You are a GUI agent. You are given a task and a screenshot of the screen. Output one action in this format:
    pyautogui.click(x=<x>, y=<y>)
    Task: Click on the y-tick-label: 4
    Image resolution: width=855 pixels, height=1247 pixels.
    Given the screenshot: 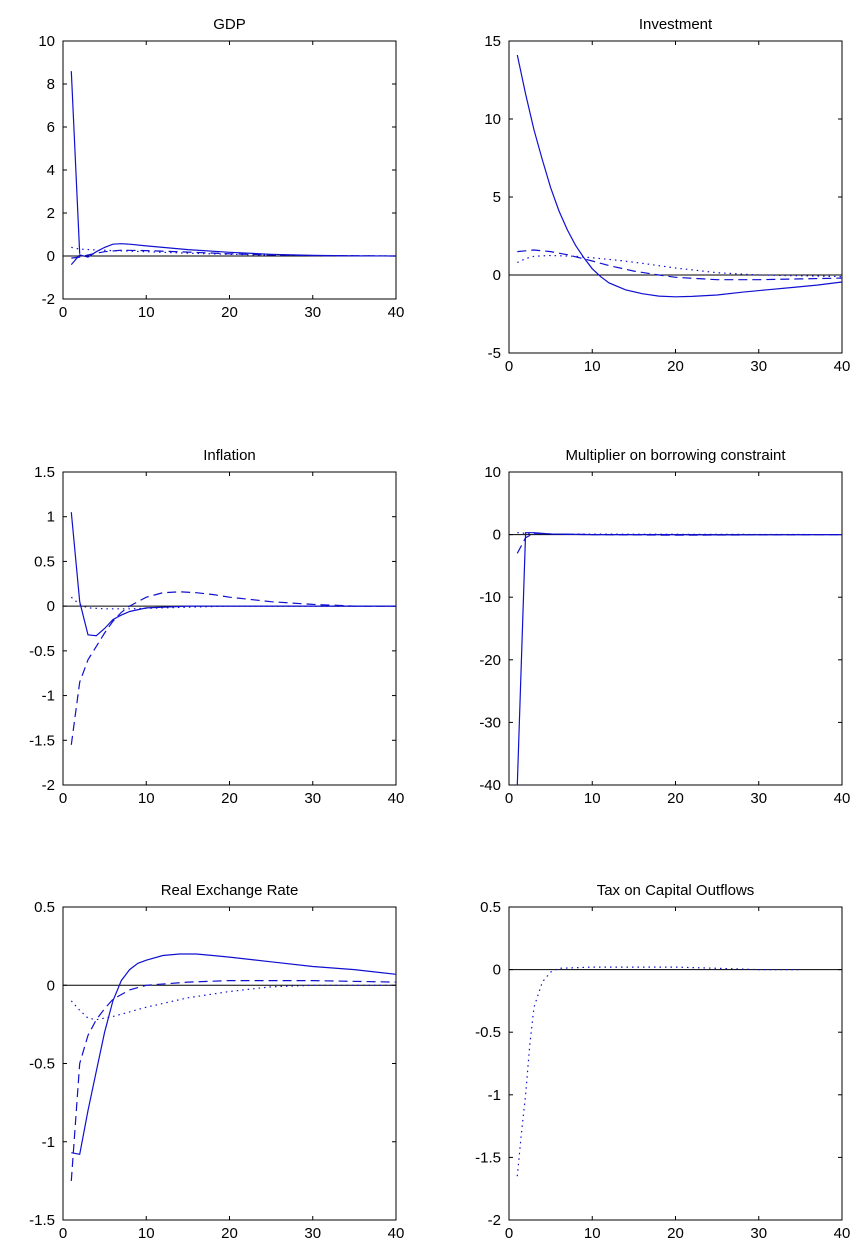 What is the action you would take?
    pyautogui.click(x=51, y=170)
    